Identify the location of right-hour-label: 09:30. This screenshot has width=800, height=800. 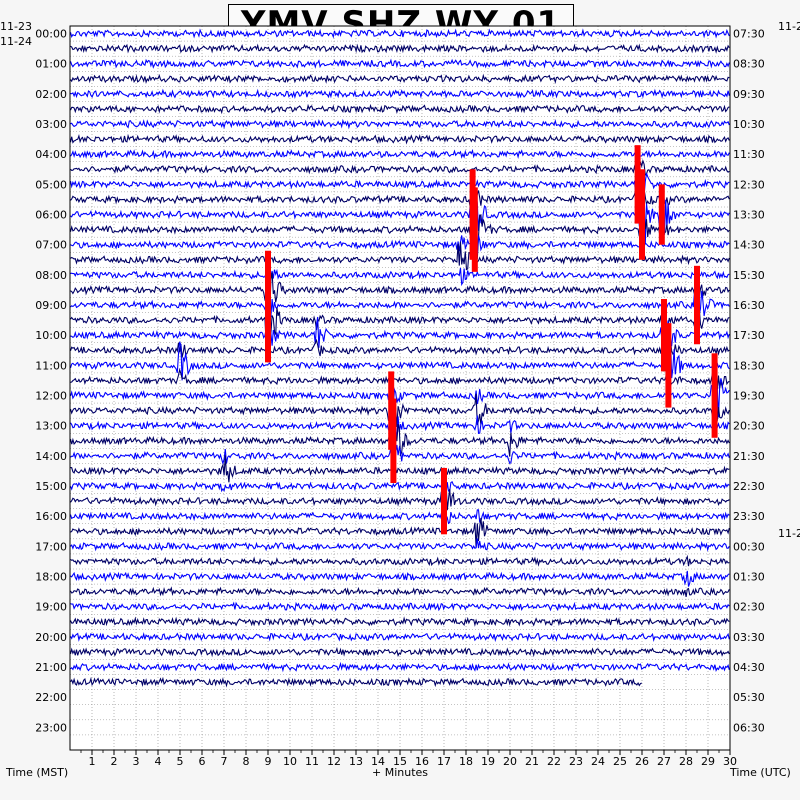
(749, 94).